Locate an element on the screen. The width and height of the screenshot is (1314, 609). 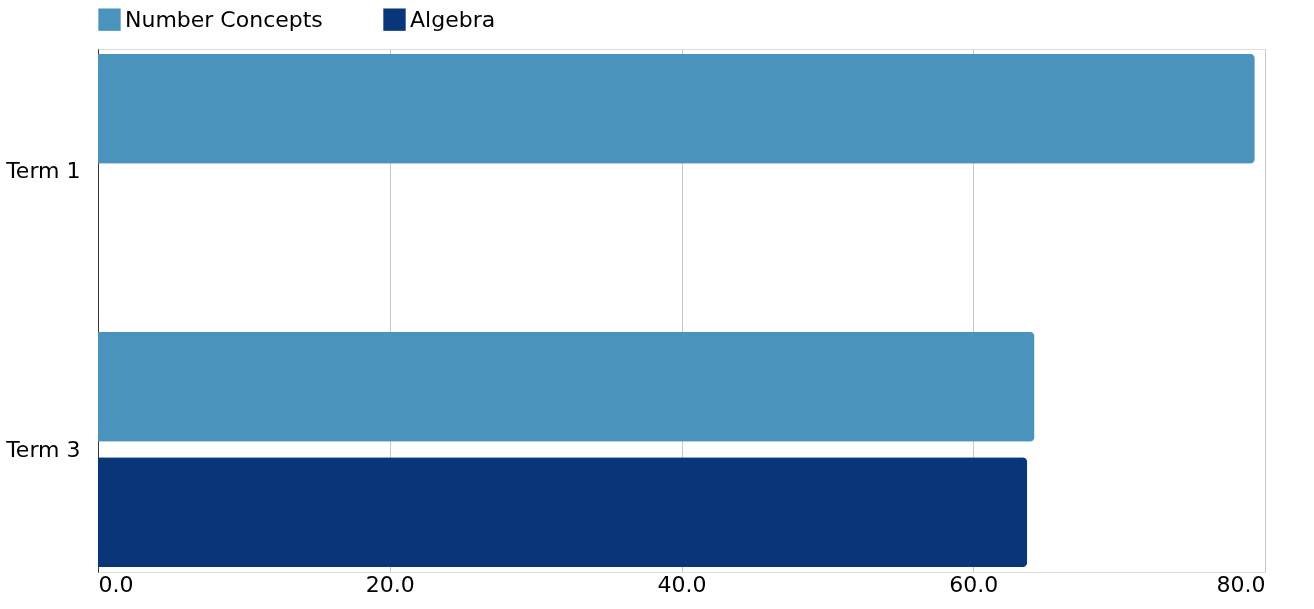
x-tick-label: 80.0 is located at coordinates (1241, 584).